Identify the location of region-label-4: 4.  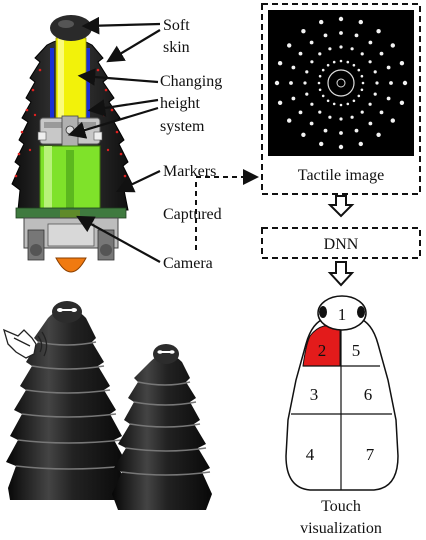
(310, 454).